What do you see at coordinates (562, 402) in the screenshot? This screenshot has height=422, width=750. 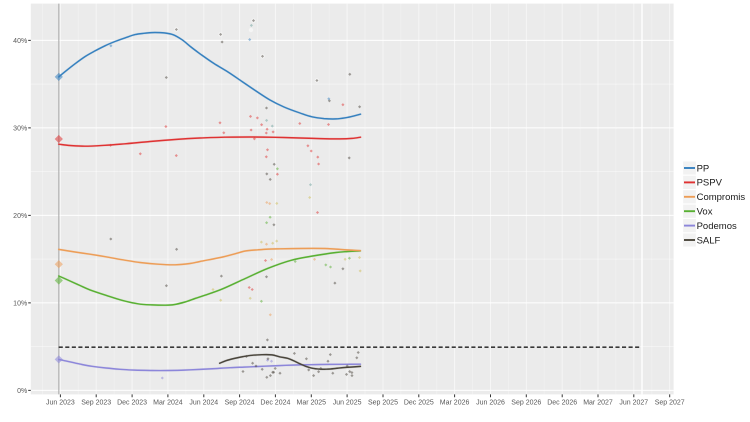 I see `svg-text: Dec 2026` at bounding box center [562, 402].